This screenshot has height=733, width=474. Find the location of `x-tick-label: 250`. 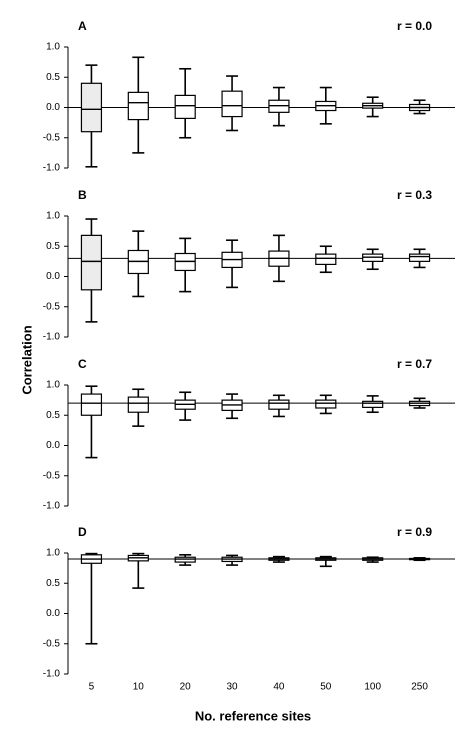

x-tick-label: 250 is located at coordinates (419, 687).